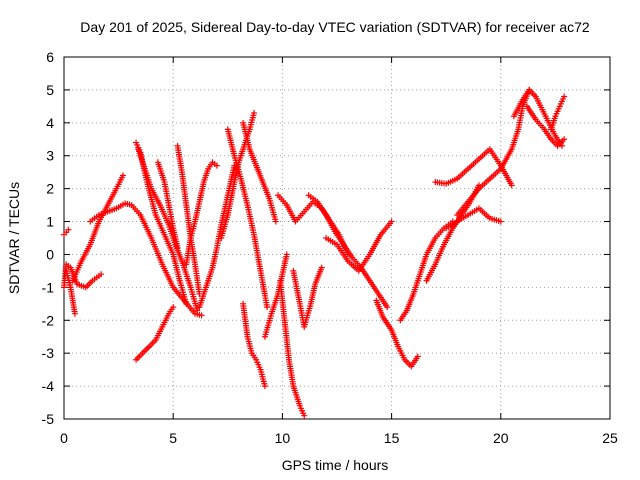 Image resolution: width=640 pixels, height=480 pixels. I want to click on y-tick-label: 3, so click(50, 156).